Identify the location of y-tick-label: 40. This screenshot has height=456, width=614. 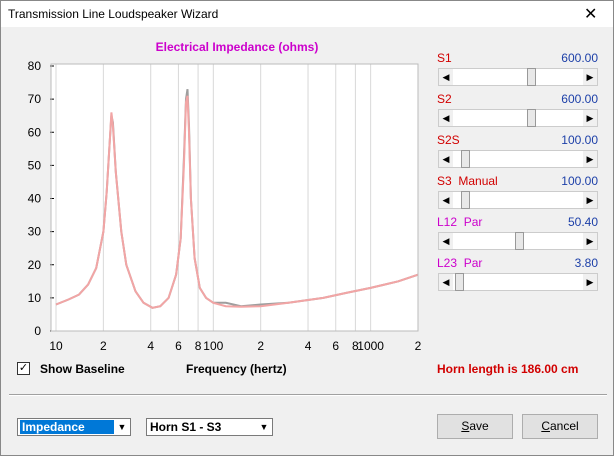
(35, 199).